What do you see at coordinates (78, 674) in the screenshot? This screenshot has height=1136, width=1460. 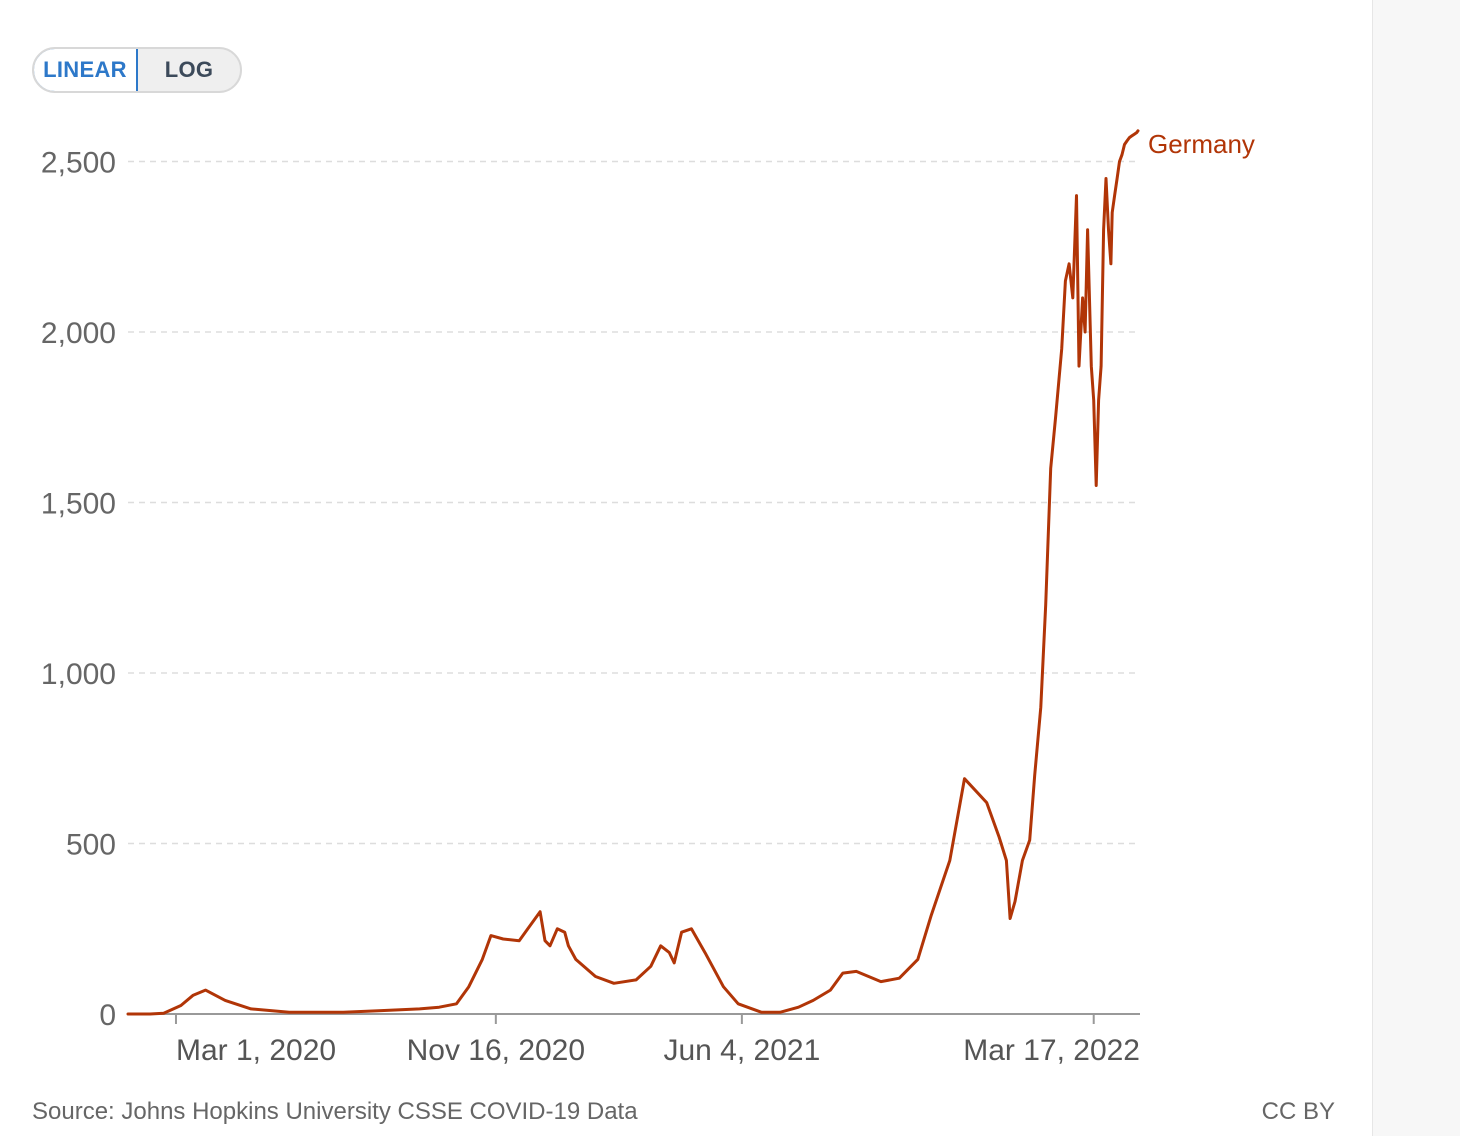 I see `y-tick-label: 1,000` at bounding box center [78, 674].